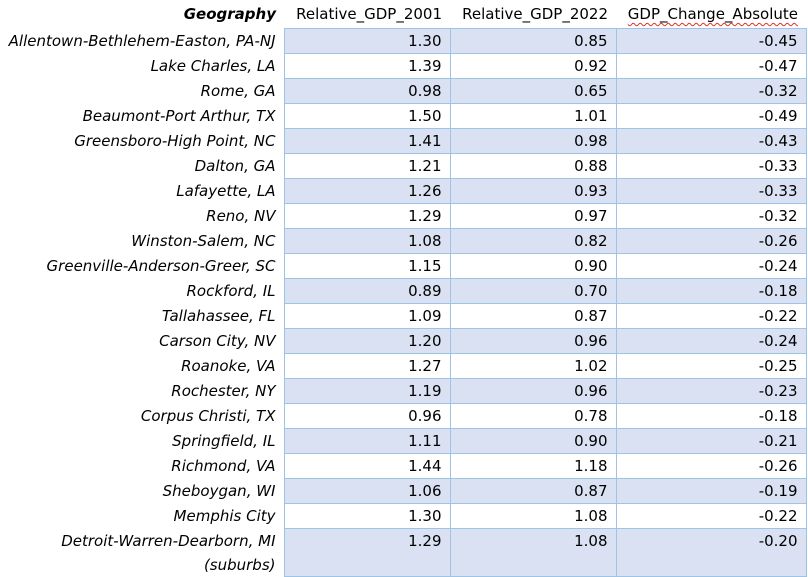 This screenshot has height=577, width=808. I want to click on gdp-2001-cell: 0.96, so click(367, 416).